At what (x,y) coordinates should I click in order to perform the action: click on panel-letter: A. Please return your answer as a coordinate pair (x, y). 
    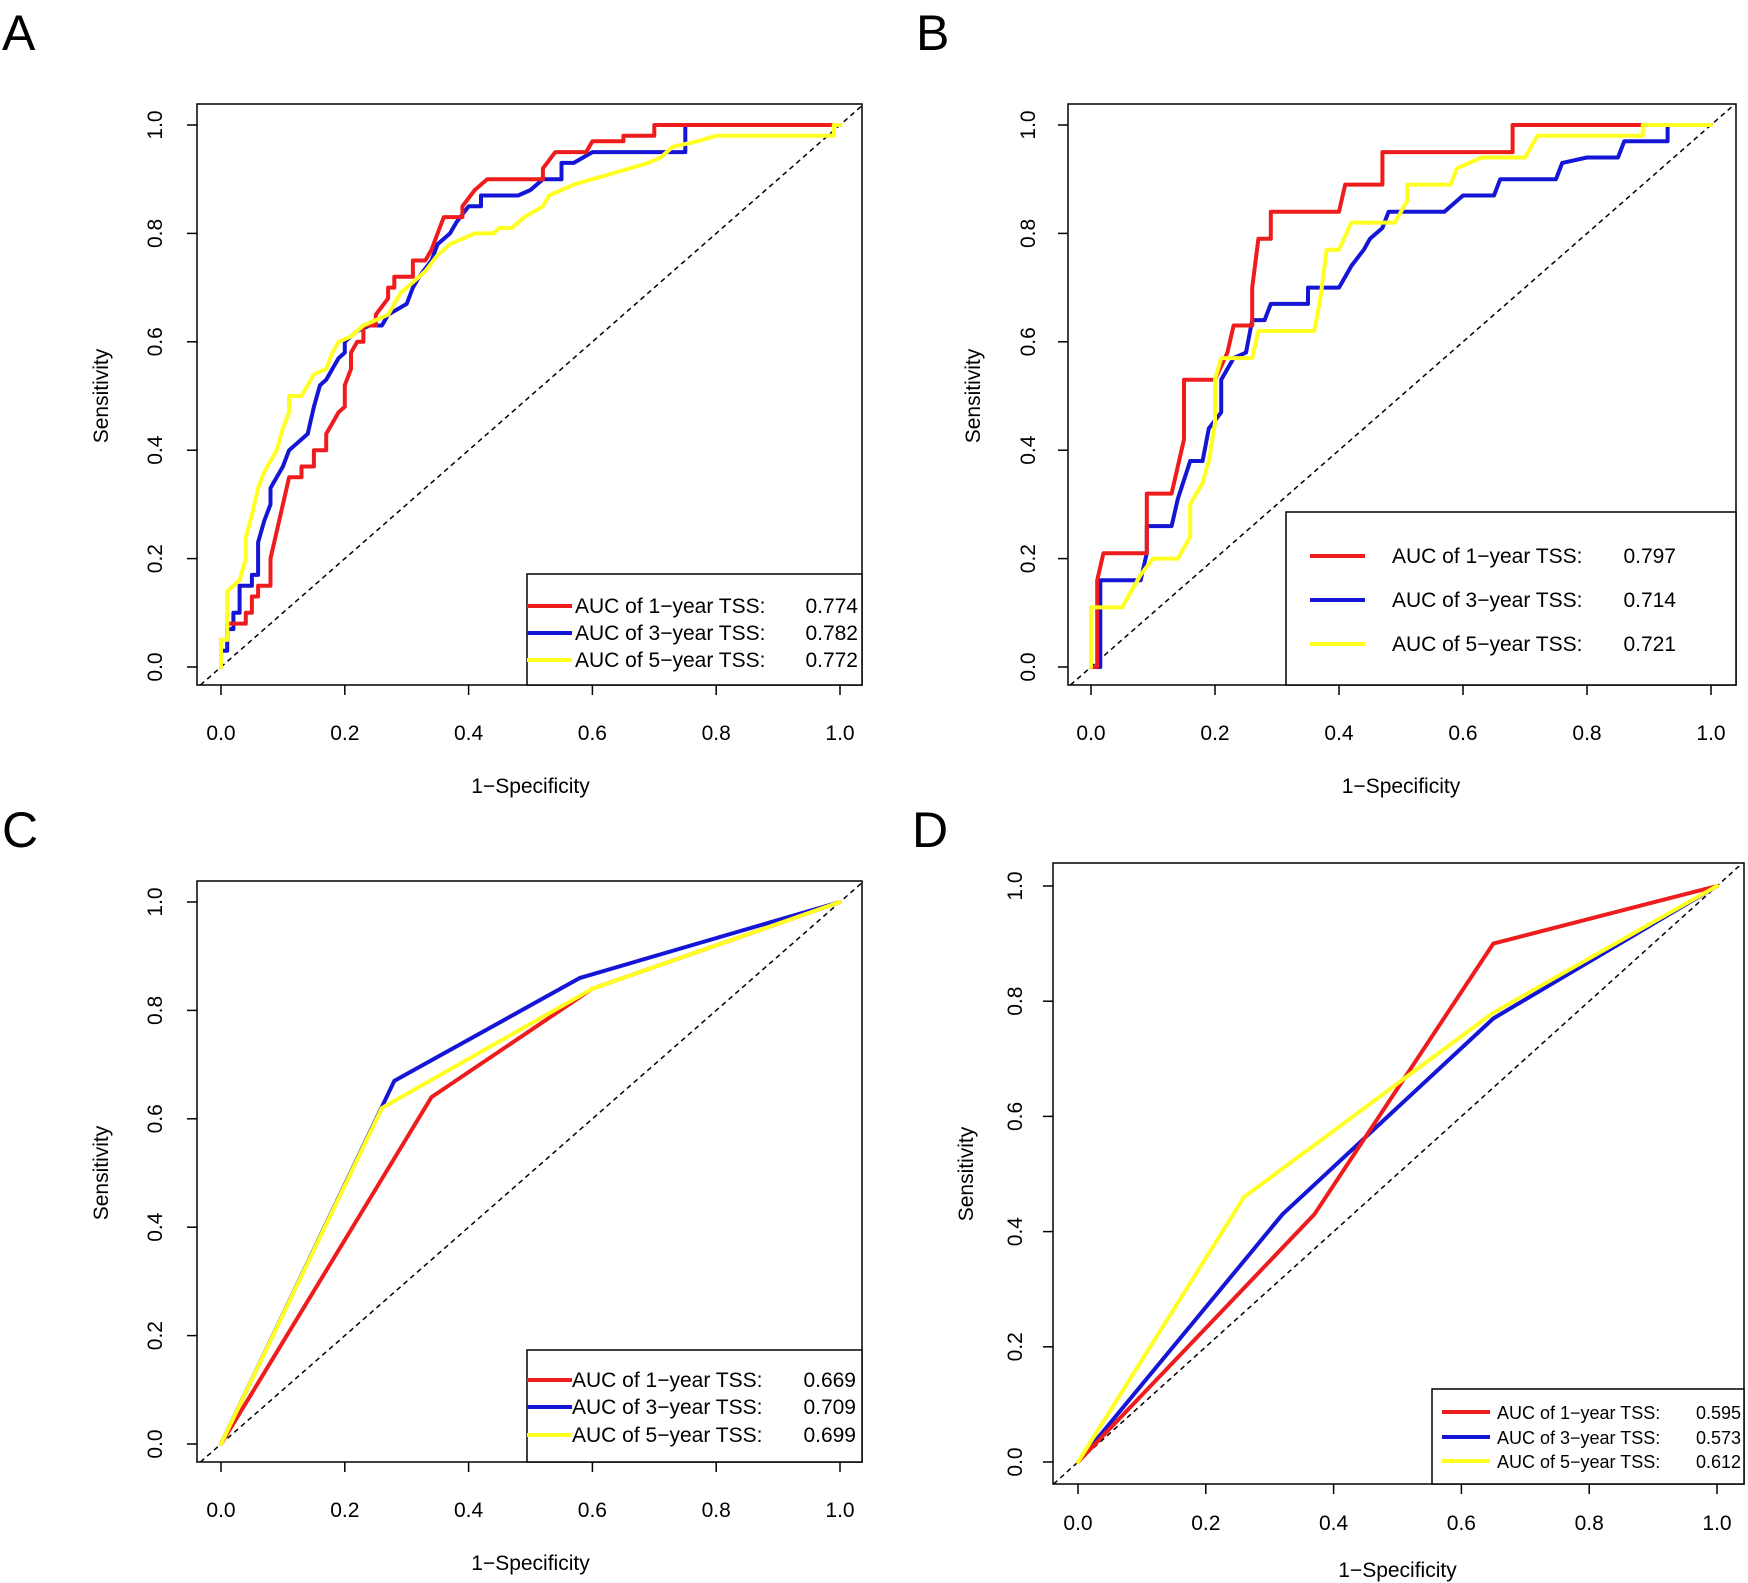
    Looking at the image, I should click on (19, 33).